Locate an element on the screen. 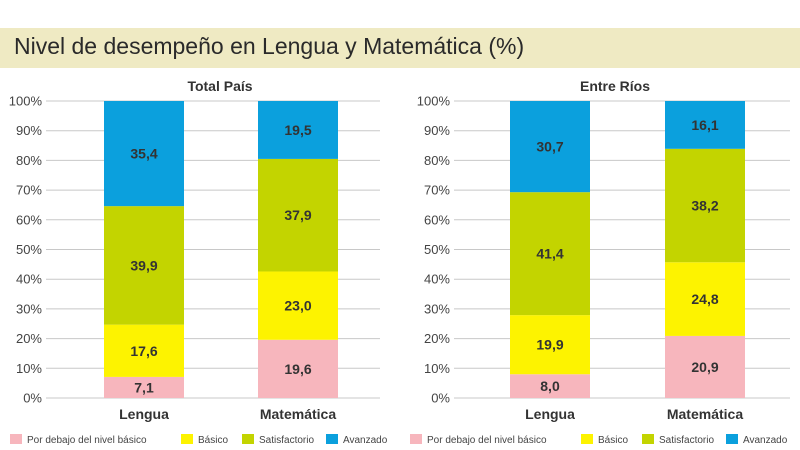 This screenshot has height=450, width=800. chart-title: Total País is located at coordinates (219, 86).